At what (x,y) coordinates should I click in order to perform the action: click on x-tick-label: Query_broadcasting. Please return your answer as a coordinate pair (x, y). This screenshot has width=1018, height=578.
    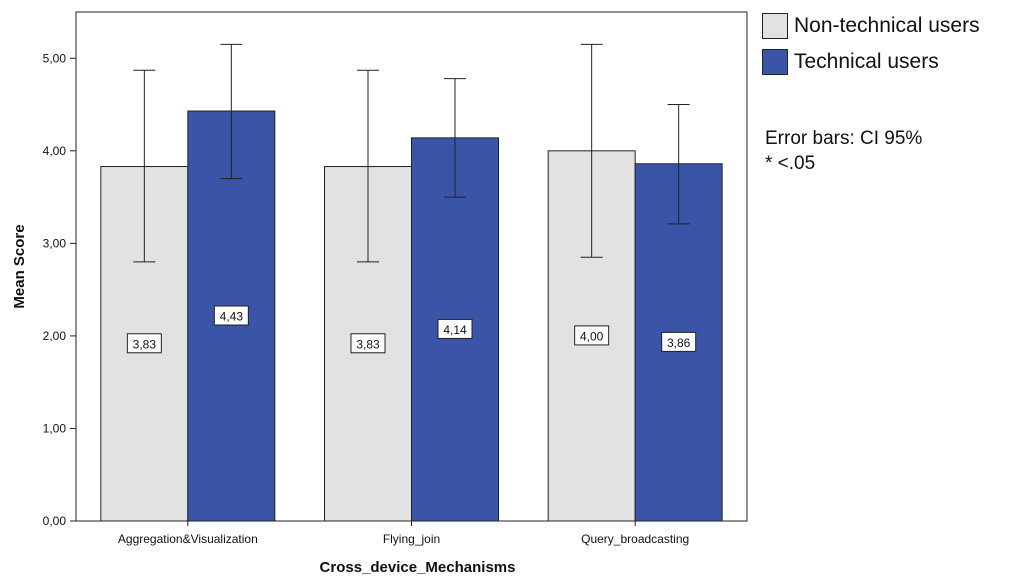
    Looking at the image, I should click on (635, 539).